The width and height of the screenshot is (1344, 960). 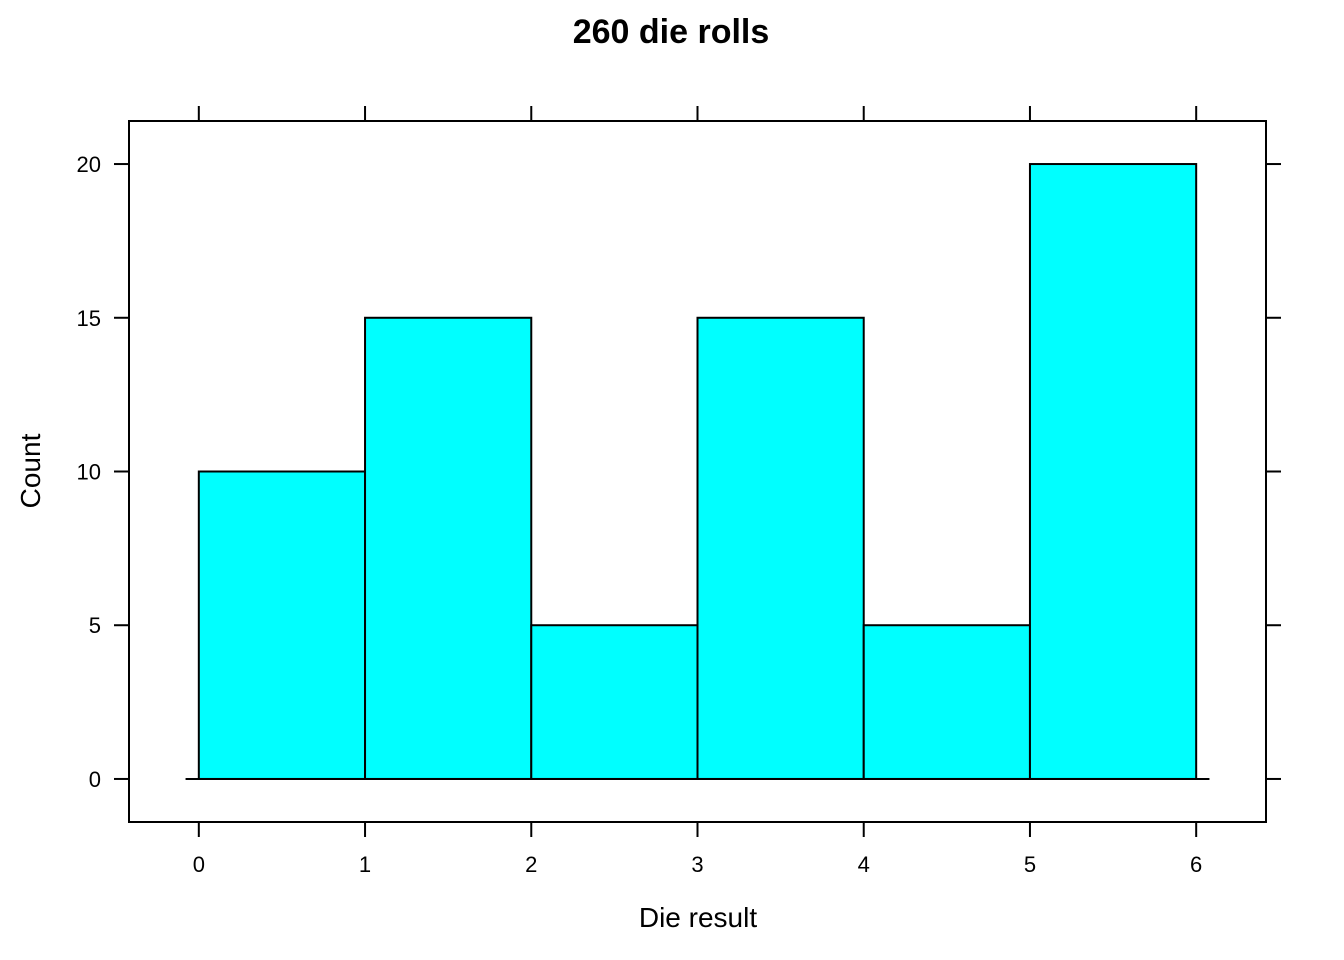 What do you see at coordinates (531, 864) in the screenshot?
I see `x-tick-label-2: 2` at bounding box center [531, 864].